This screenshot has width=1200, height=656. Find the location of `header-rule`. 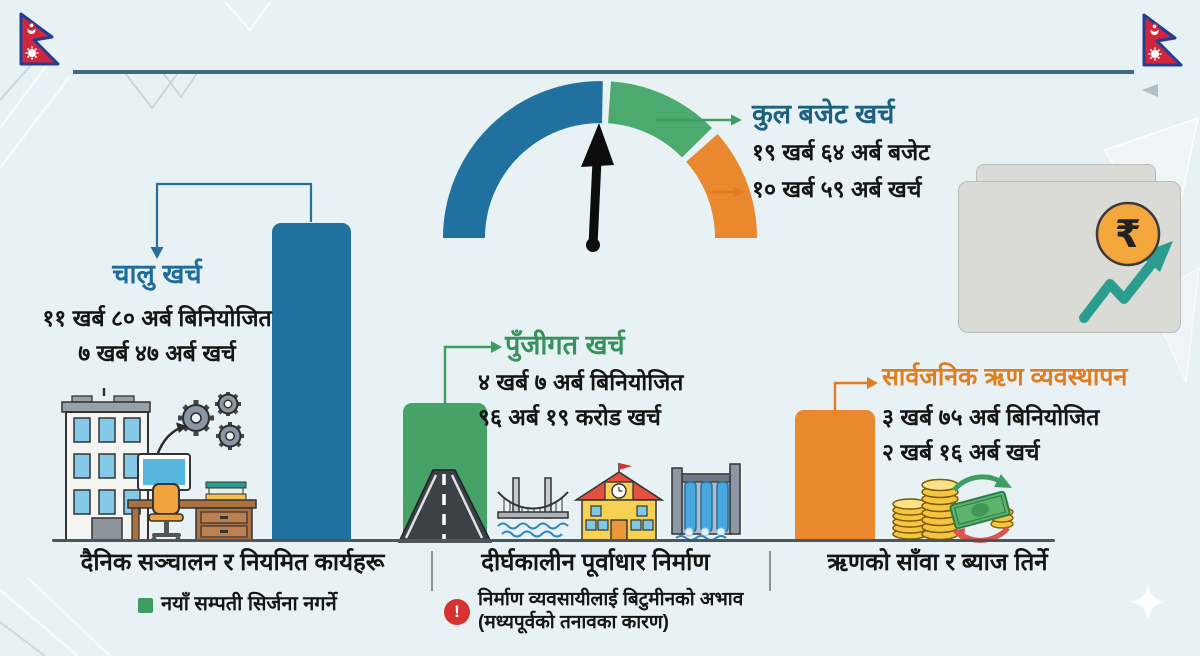

header-rule is located at coordinates (603, 72).